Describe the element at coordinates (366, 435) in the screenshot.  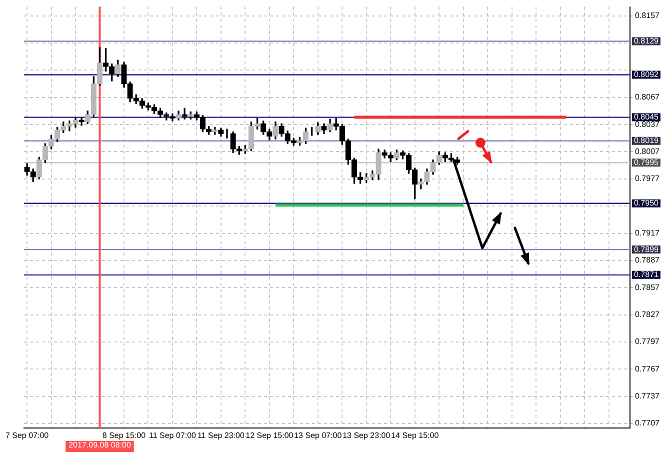
I see `x-tick-label: 13 Sep 23:00` at that location.